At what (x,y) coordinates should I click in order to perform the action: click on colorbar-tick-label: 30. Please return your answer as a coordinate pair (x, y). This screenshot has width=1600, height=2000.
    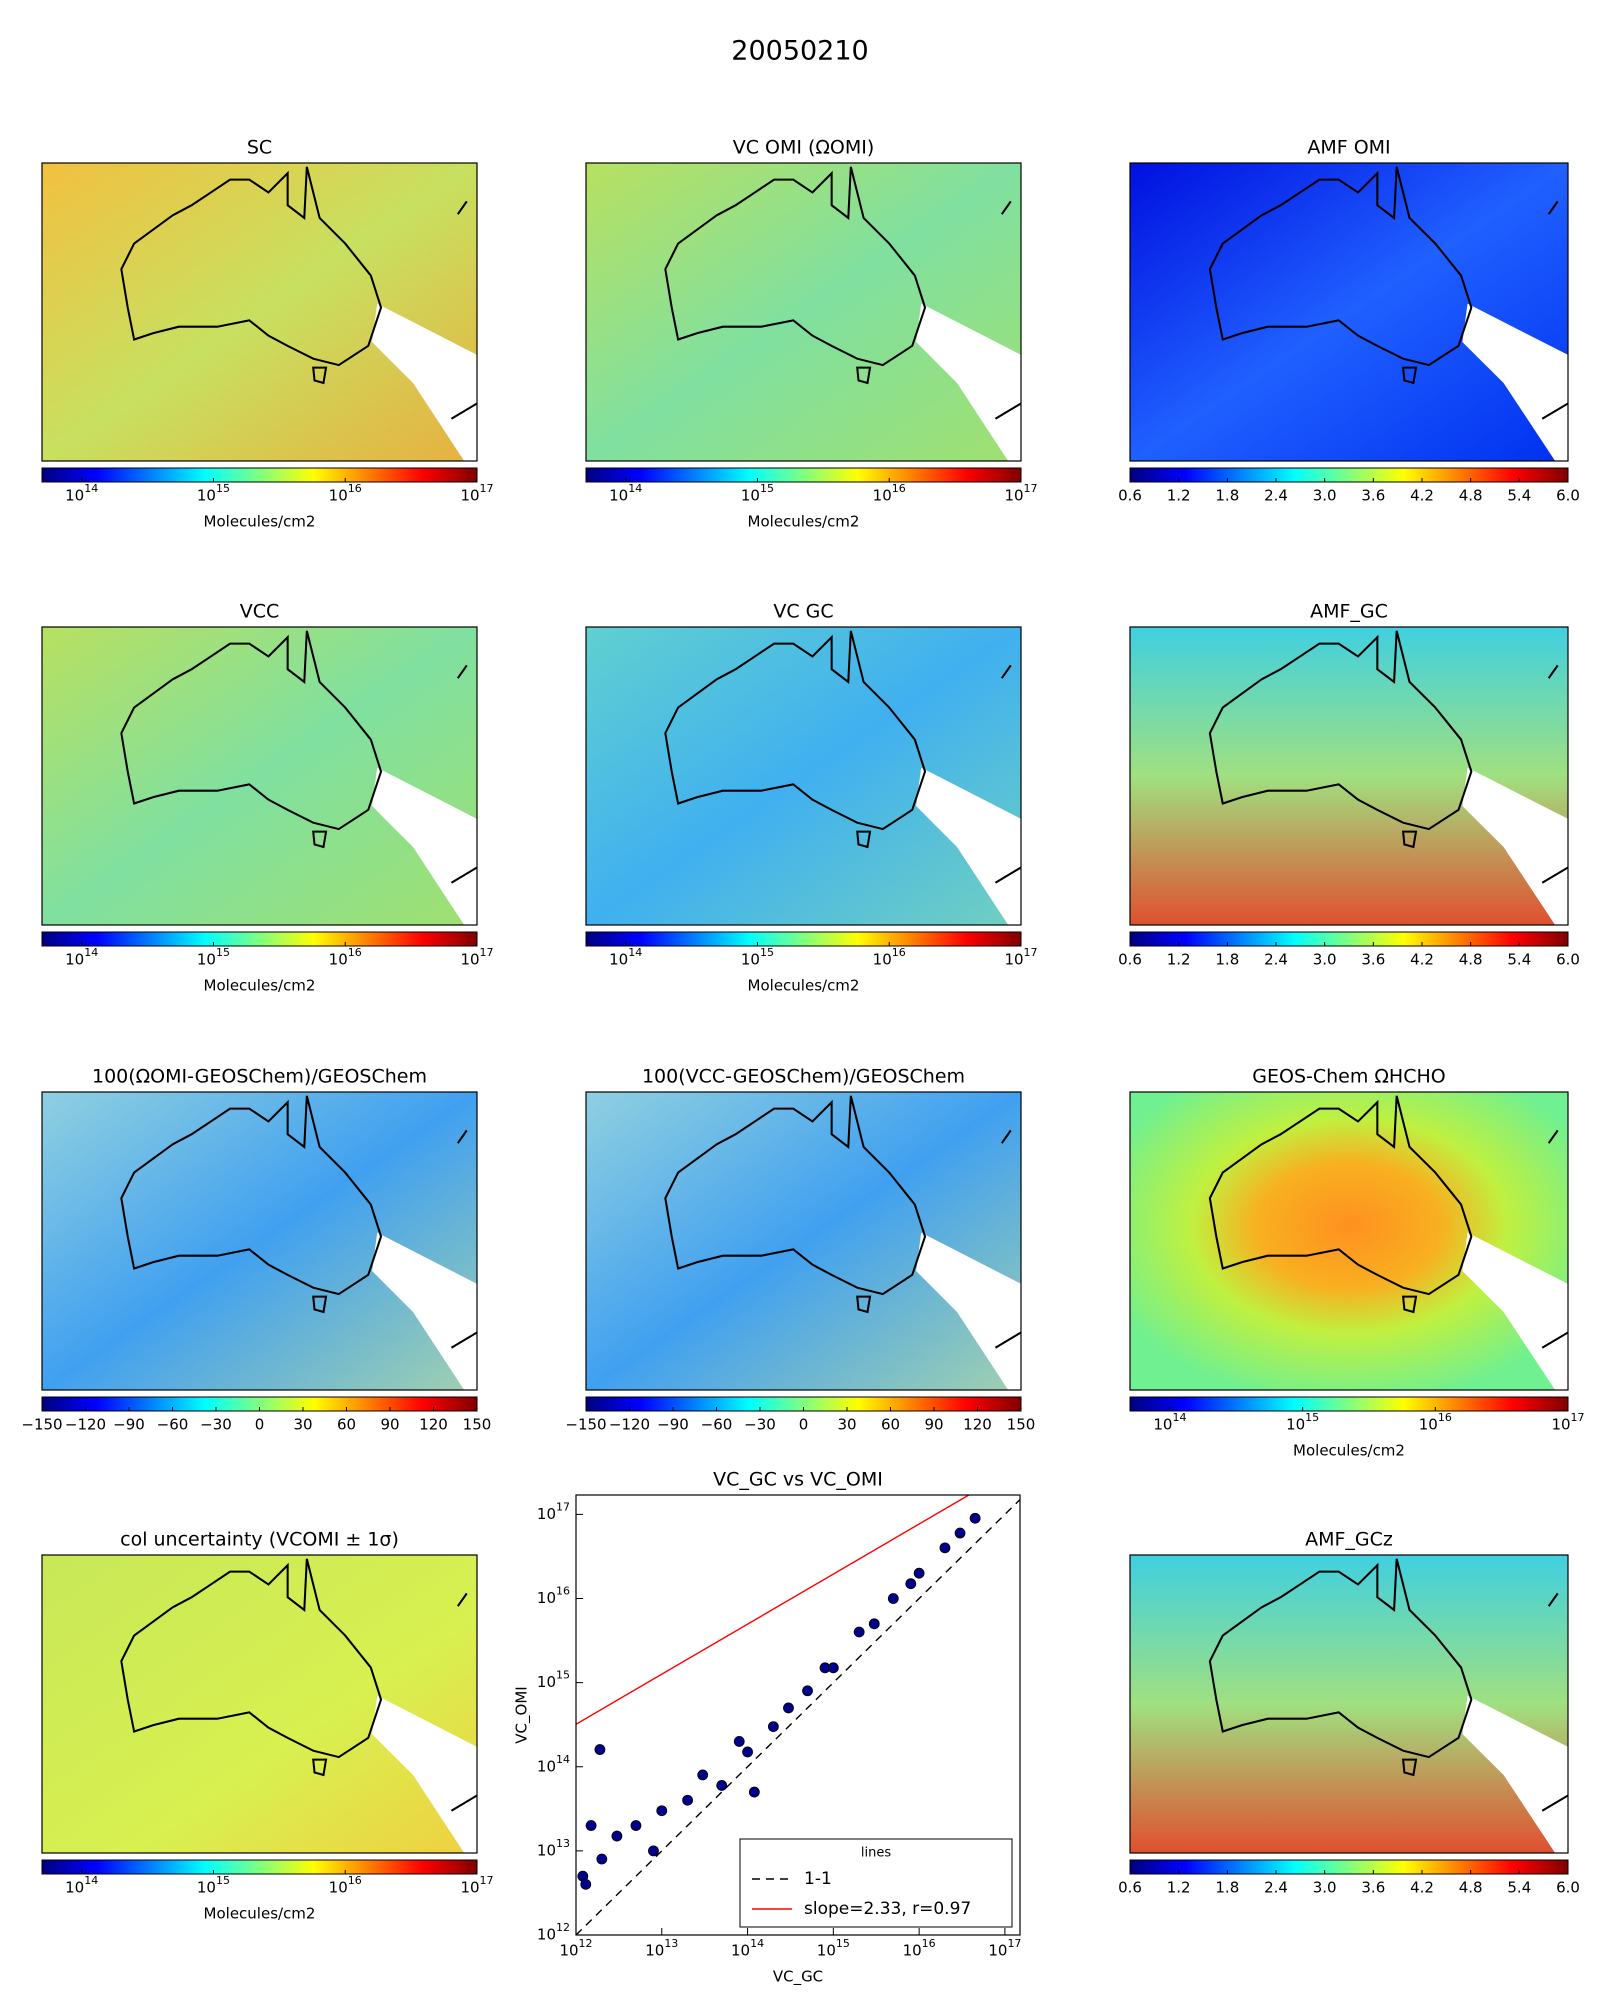
    Looking at the image, I should click on (846, 1425).